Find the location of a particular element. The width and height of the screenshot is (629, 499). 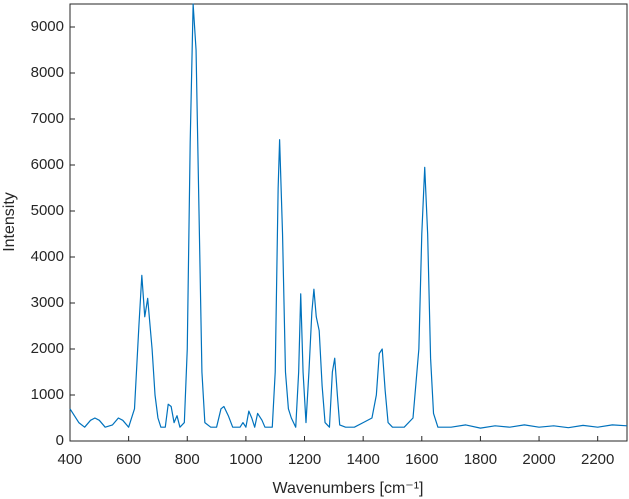

x-tick-label: 600 is located at coordinates (128, 459).